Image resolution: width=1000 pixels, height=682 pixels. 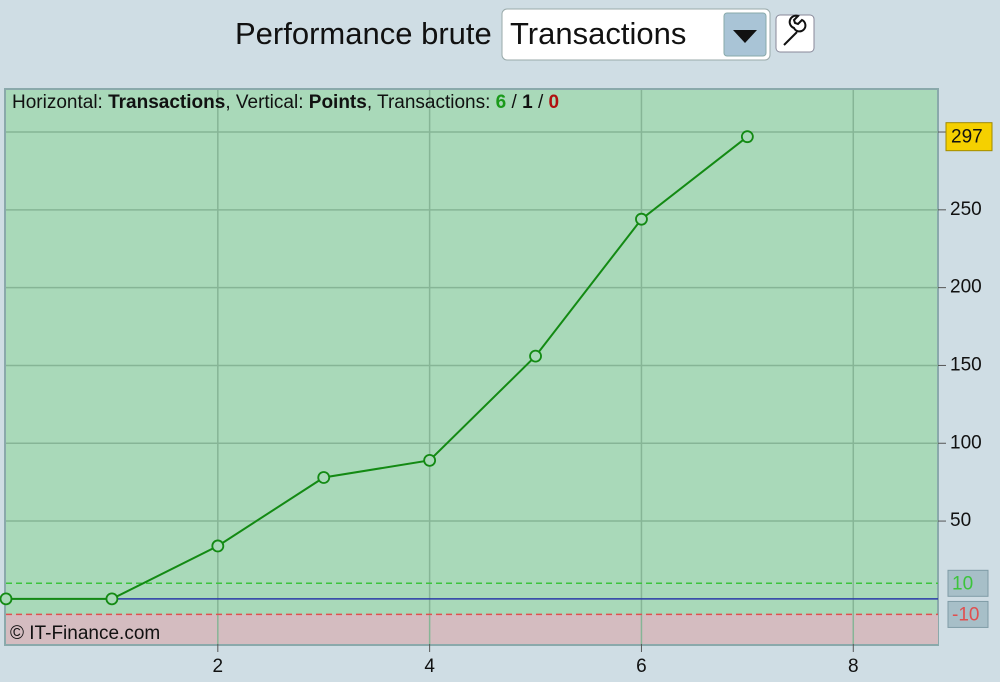 I want to click on loss-zone, so click(x=472, y=629).